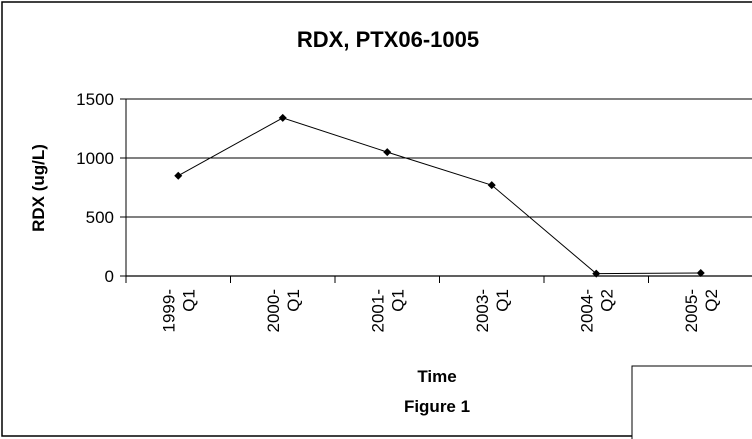 This screenshot has height=439, width=752. What do you see at coordinates (388, 39) in the screenshot?
I see `chart-title: RDX, PTX06-1005` at bounding box center [388, 39].